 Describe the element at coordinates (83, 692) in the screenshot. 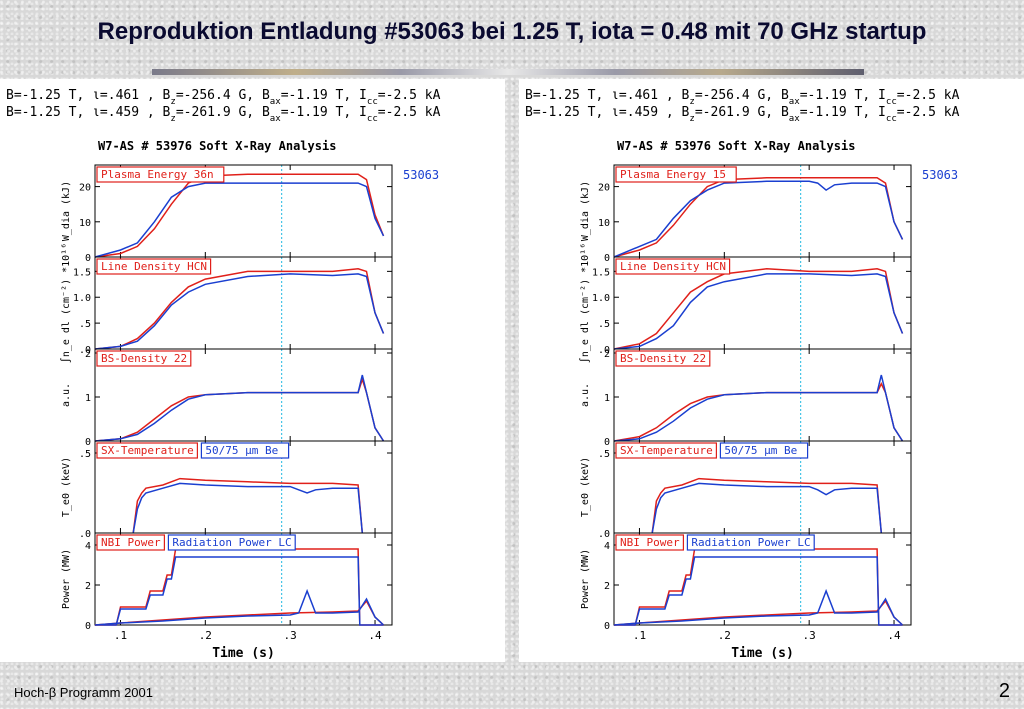

I see `footer-label: Hoch-β Programm 2001` at that location.